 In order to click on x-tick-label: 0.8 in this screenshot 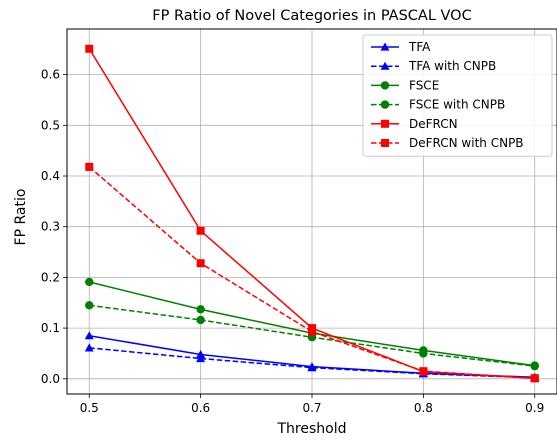, I will do `click(423, 408)`.